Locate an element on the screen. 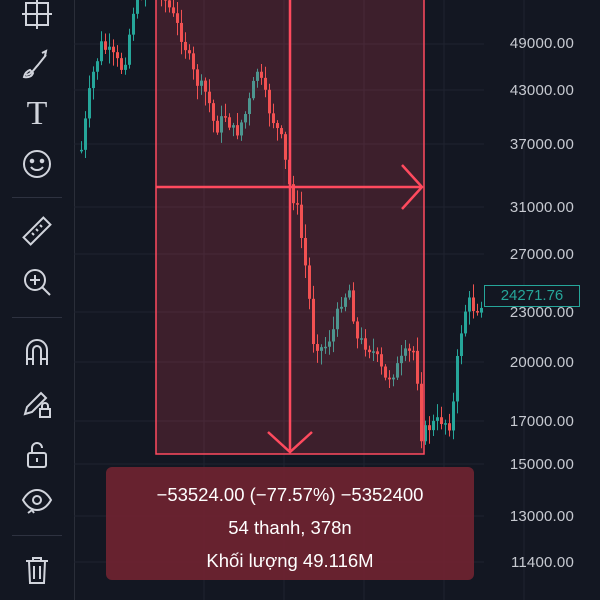 The height and width of the screenshot is (600, 600). unlock-icon is located at coordinates (37, 455).